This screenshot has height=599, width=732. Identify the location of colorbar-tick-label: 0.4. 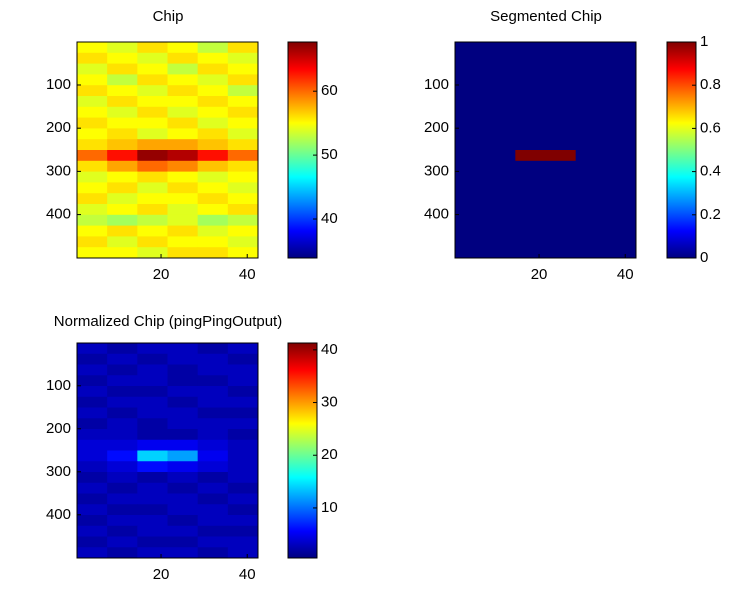
(710, 171).